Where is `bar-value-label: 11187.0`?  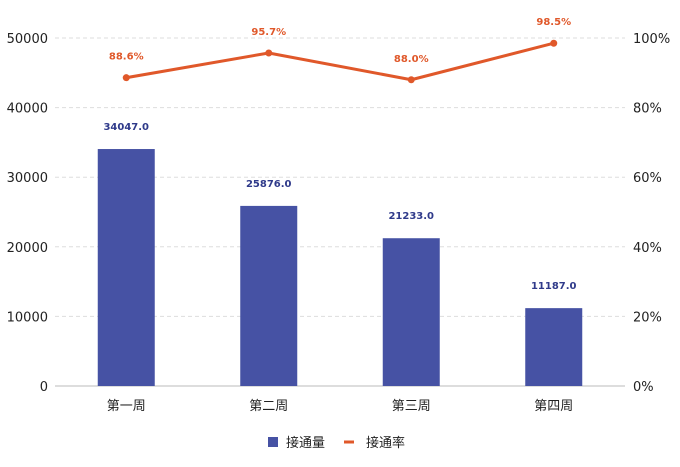 bar-value-label: 11187.0 is located at coordinates (554, 286).